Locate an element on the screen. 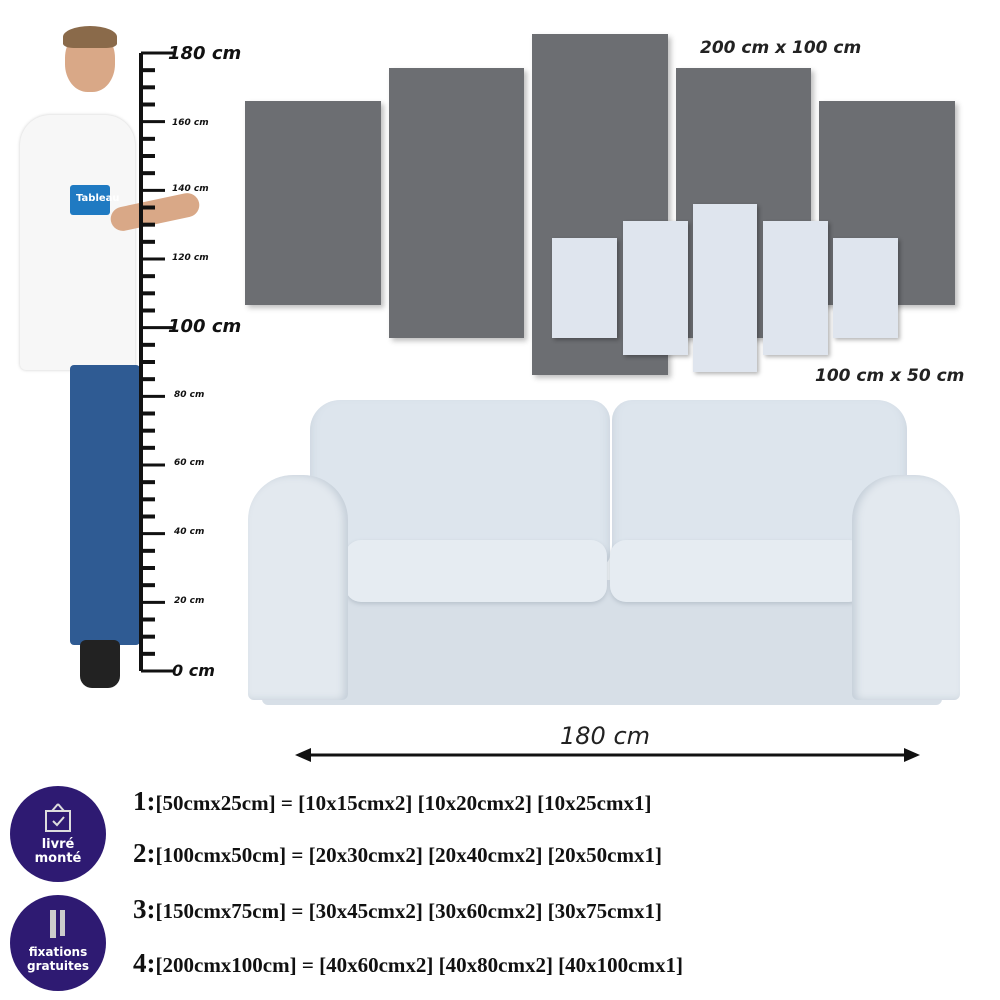 The image size is (1000, 1000). screw-icon is located at coordinates (57, 924).